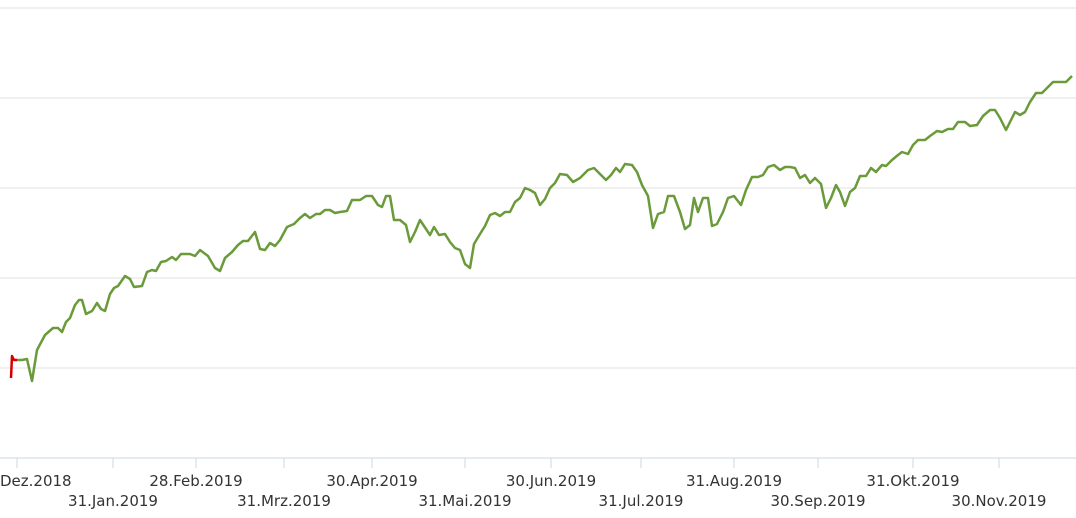  What do you see at coordinates (912, 481) in the screenshot?
I see `x-tick-label: 31.Okt.2019` at bounding box center [912, 481].